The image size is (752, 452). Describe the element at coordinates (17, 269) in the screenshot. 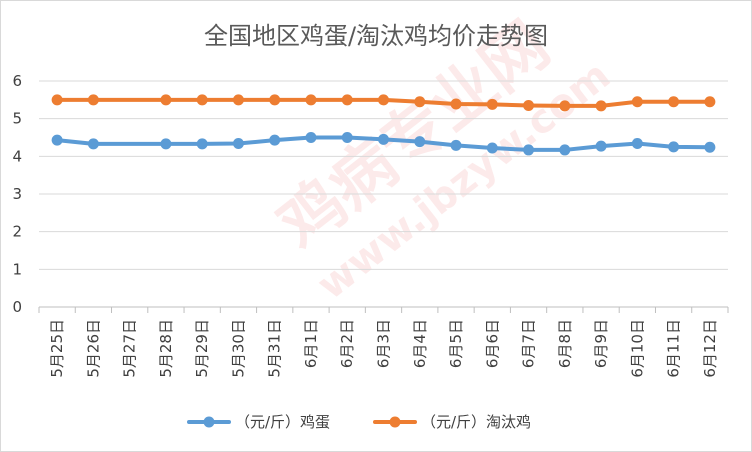

I see `y-tick-label: 1` at that location.